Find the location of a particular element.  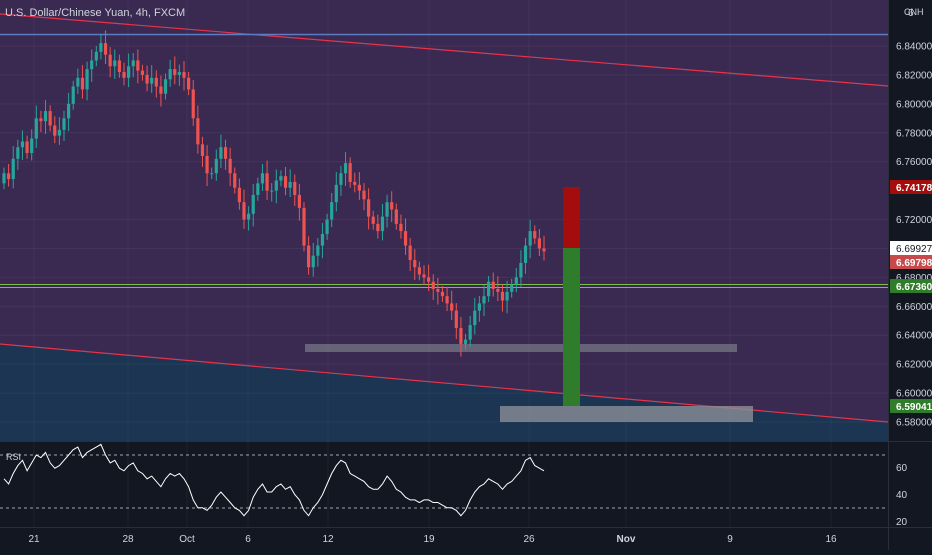

support-zone is located at coordinates (521, 348).